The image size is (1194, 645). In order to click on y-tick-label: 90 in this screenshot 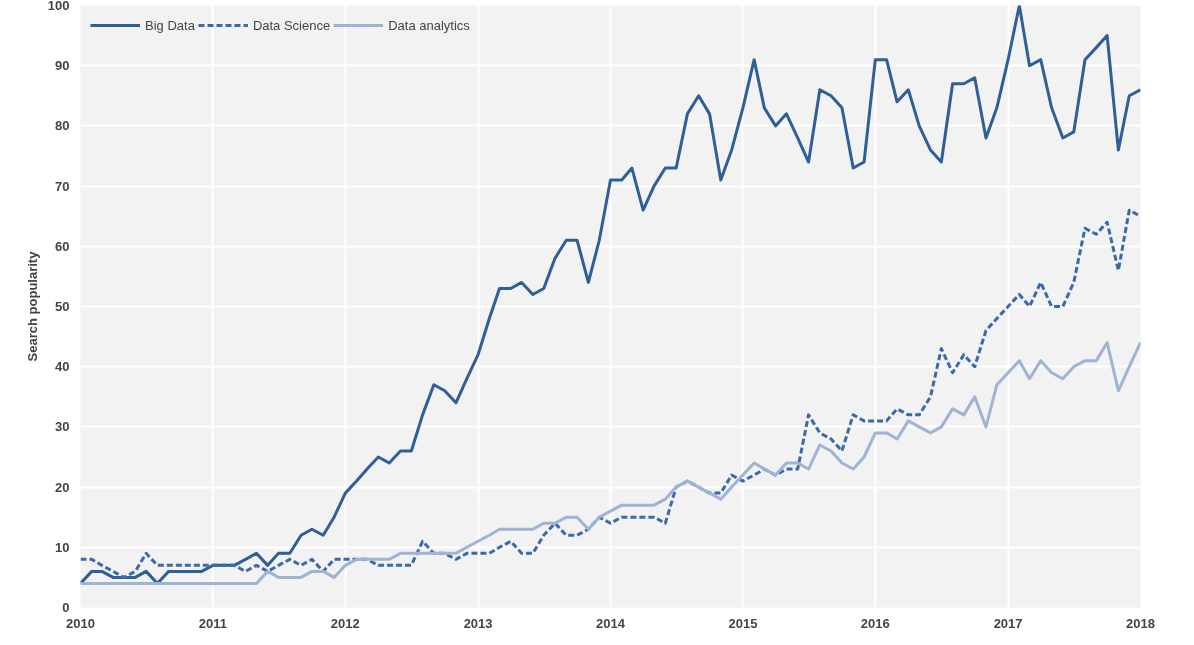, I will do `click(62, 66)`.